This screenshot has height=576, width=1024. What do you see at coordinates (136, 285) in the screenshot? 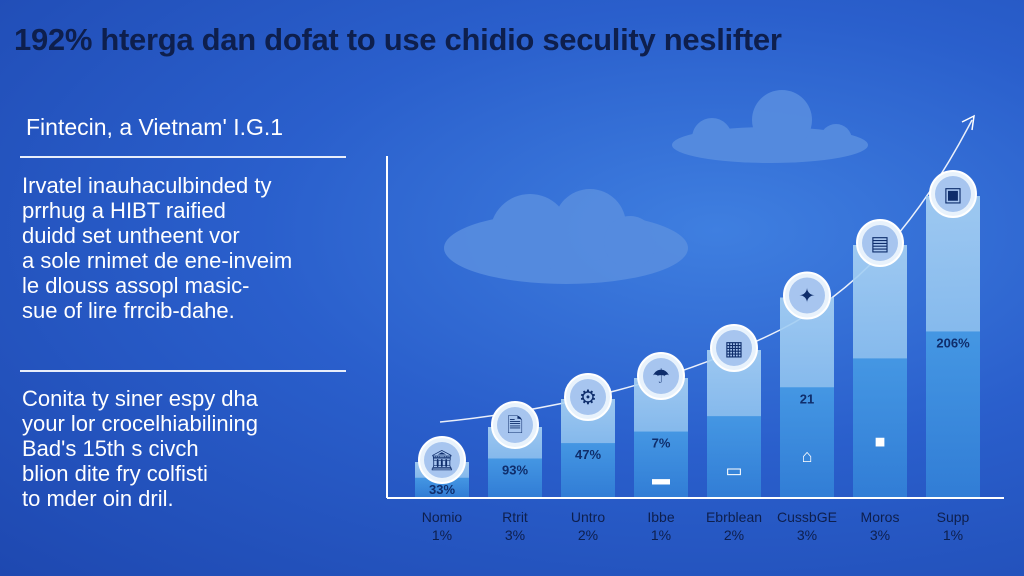
I see `paragraph-line: le dlouss assopl masic-` at bounding box center [136, 285].